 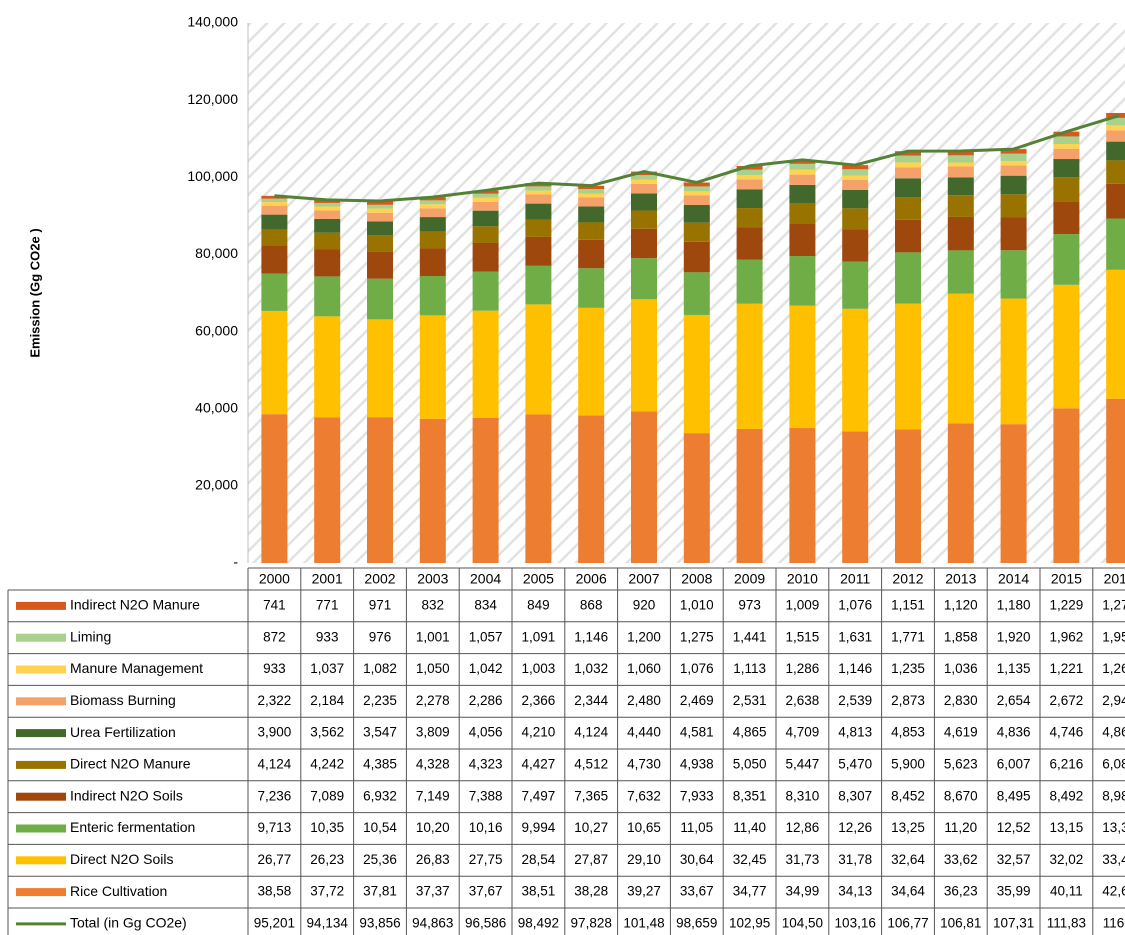 What do you see at coordinates (961, 668) in the screenshot?
I see `data-label: 1,036` at bounding box center [961, 668].